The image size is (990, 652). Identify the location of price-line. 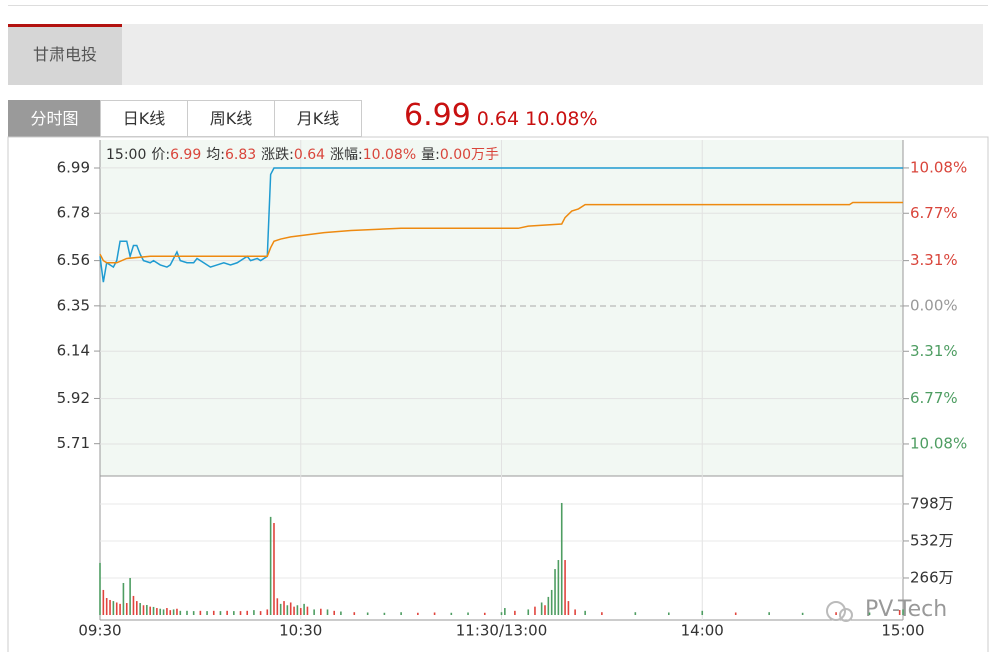
(501, 225).